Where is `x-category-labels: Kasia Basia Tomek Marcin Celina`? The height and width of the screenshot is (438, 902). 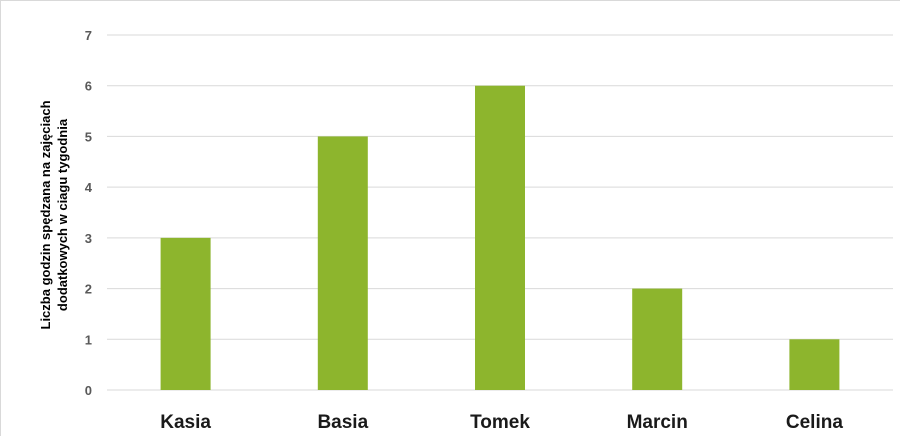 x-category-labels: Kasia Basia Tomek Marcin Celina is located at coordinates (501, 422).